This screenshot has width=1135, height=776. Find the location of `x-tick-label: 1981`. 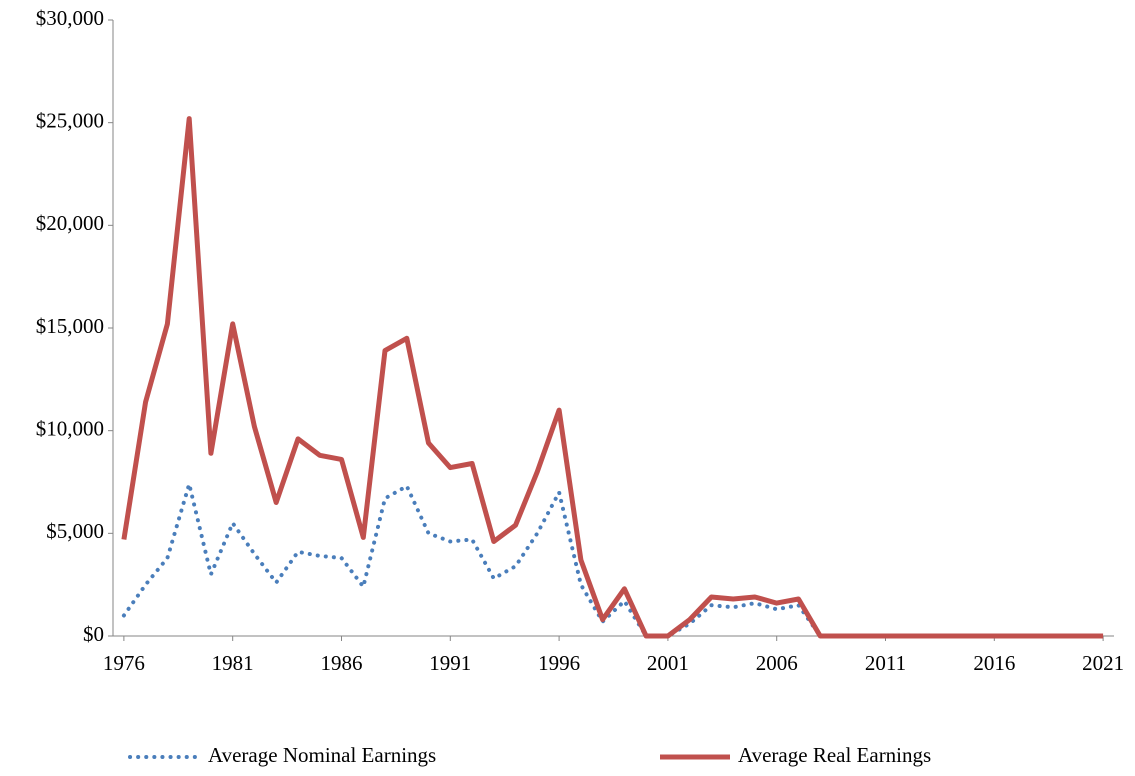

x-tick-label: 1981 is located at coordinates (233, 663).